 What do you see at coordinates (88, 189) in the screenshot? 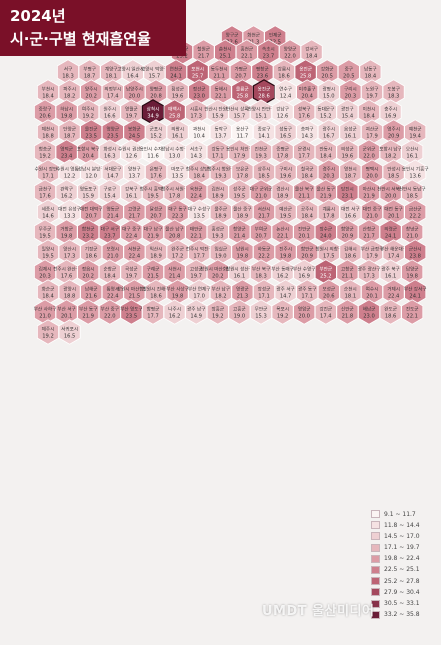
I see `region-name: 영등포구` at bounding box center [88, 189].